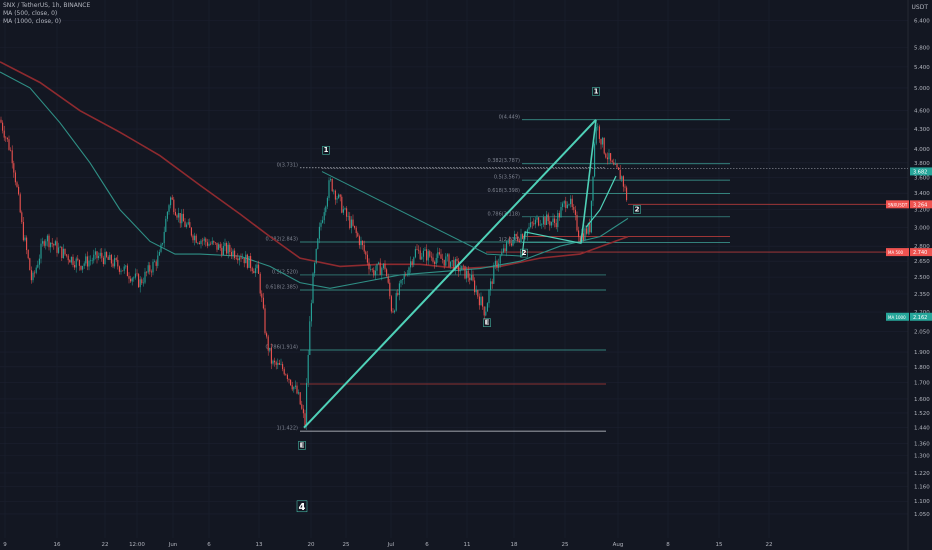 This screenshot has height=550, width=932. I want to click on wave-label: 4, so click(302, 507).